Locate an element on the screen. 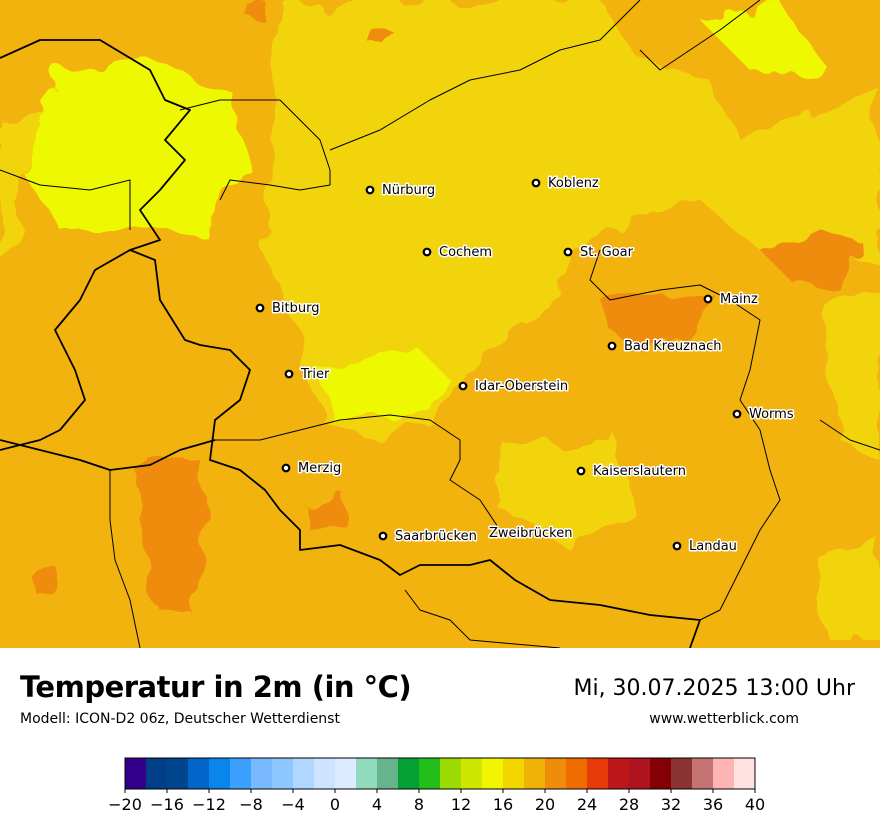 Image resolution: width=880 pixels, height=830 pixels. city-mainz: Mainz is located at coordinates (731, 300).